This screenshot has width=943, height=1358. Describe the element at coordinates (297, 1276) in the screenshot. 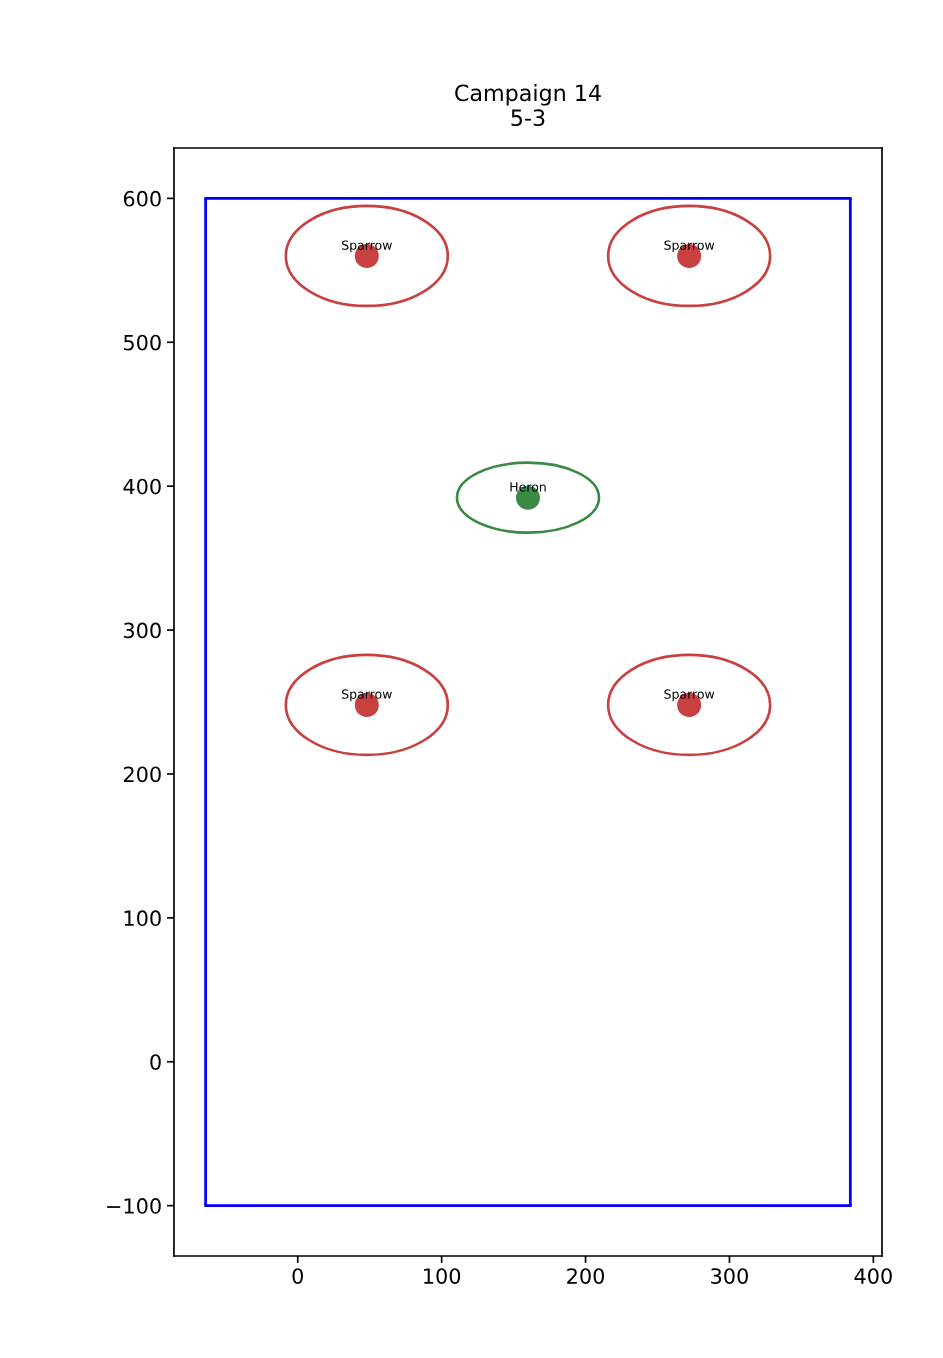

I see `x-tick-label: 0` at that location.